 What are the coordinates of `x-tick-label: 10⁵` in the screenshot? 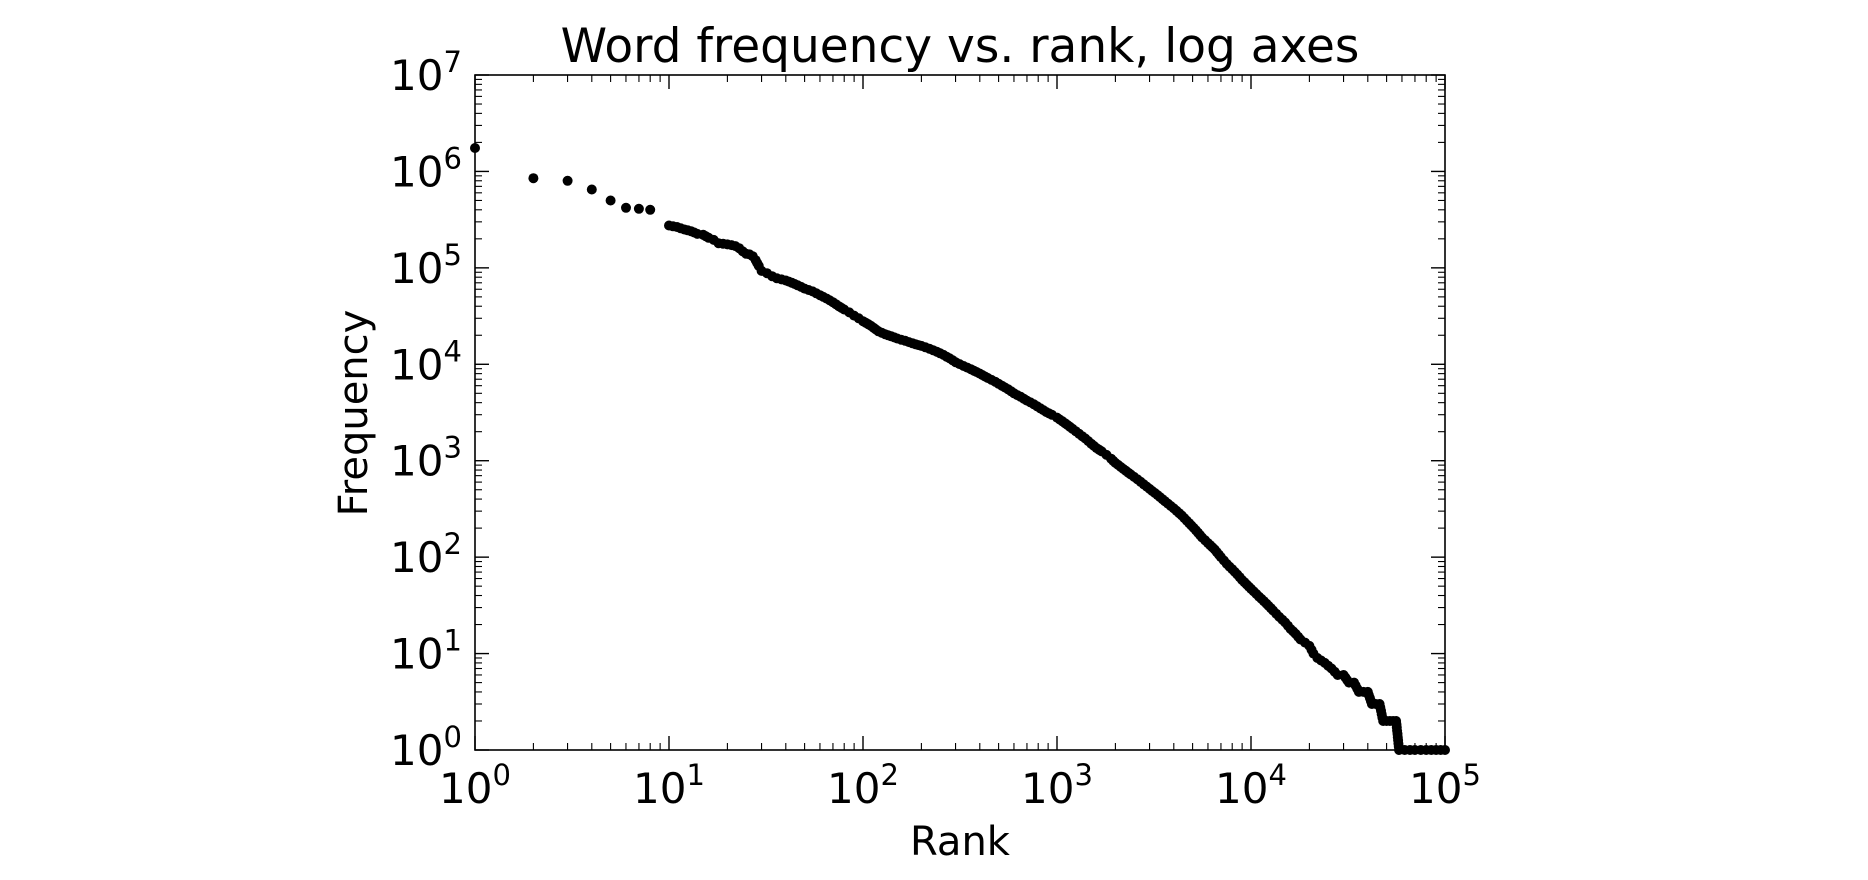 It's located at (1445, 785).